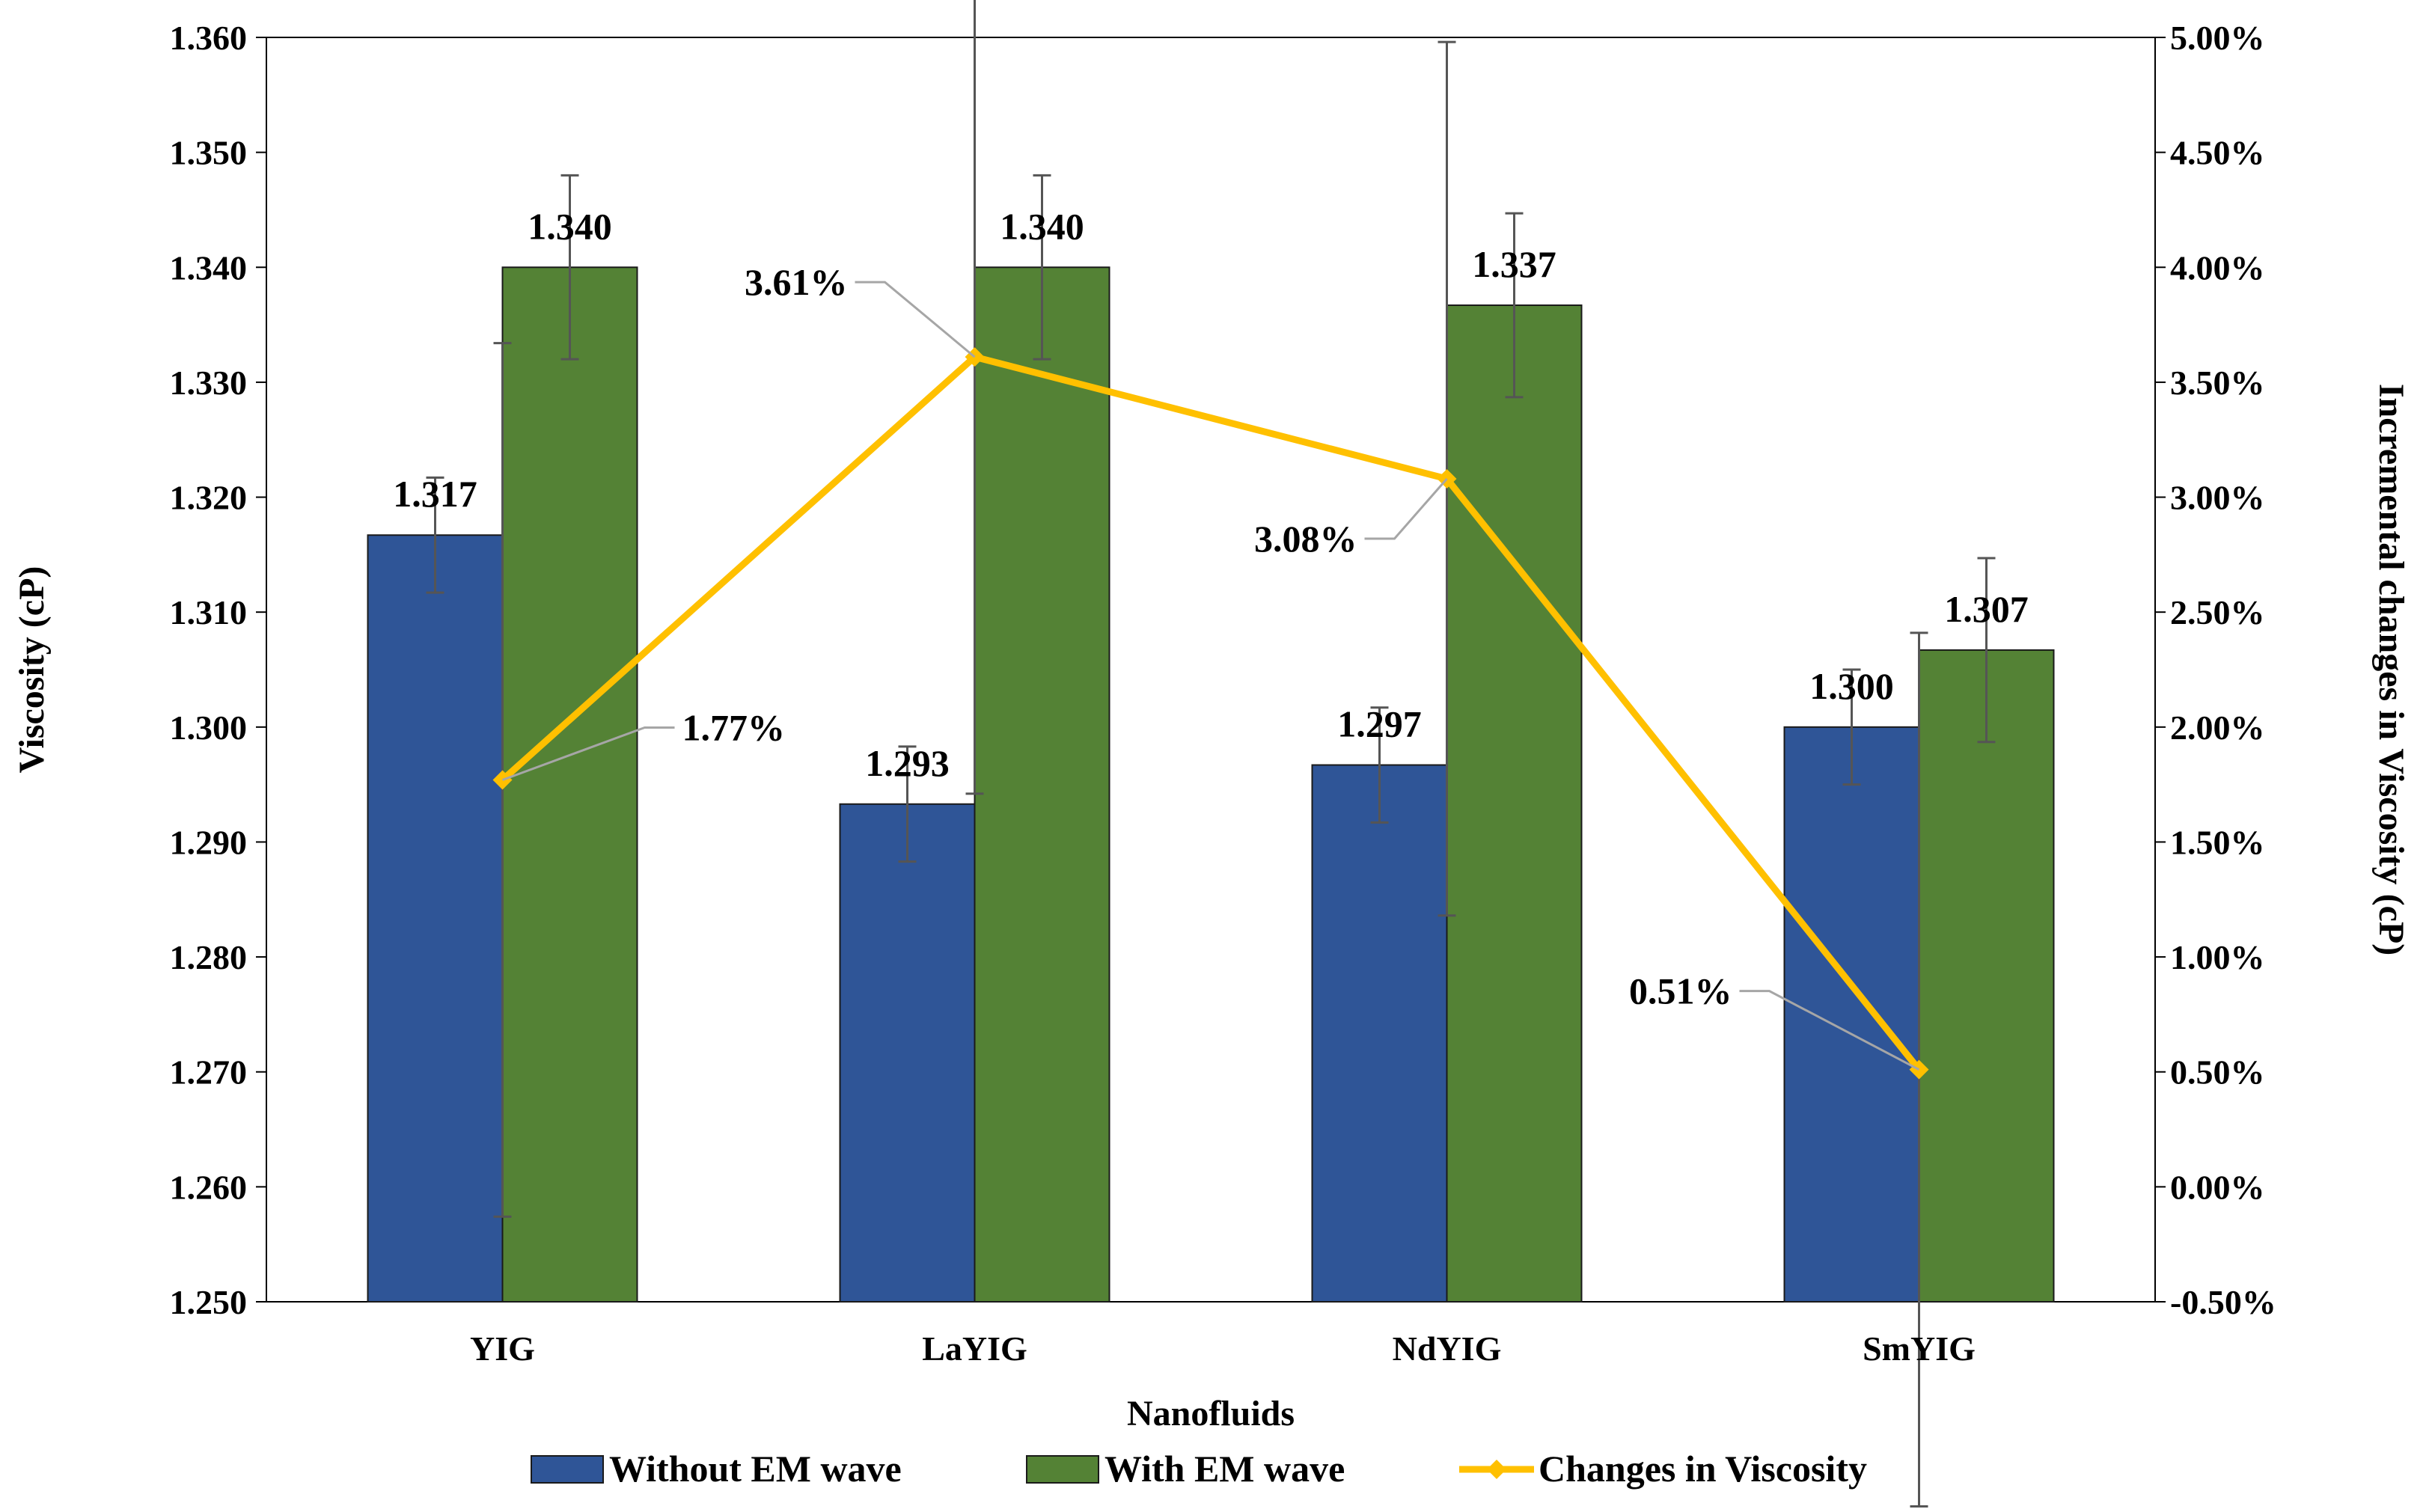  I want to click on y2-tick-label: 1.50%, so click(2217, 842).